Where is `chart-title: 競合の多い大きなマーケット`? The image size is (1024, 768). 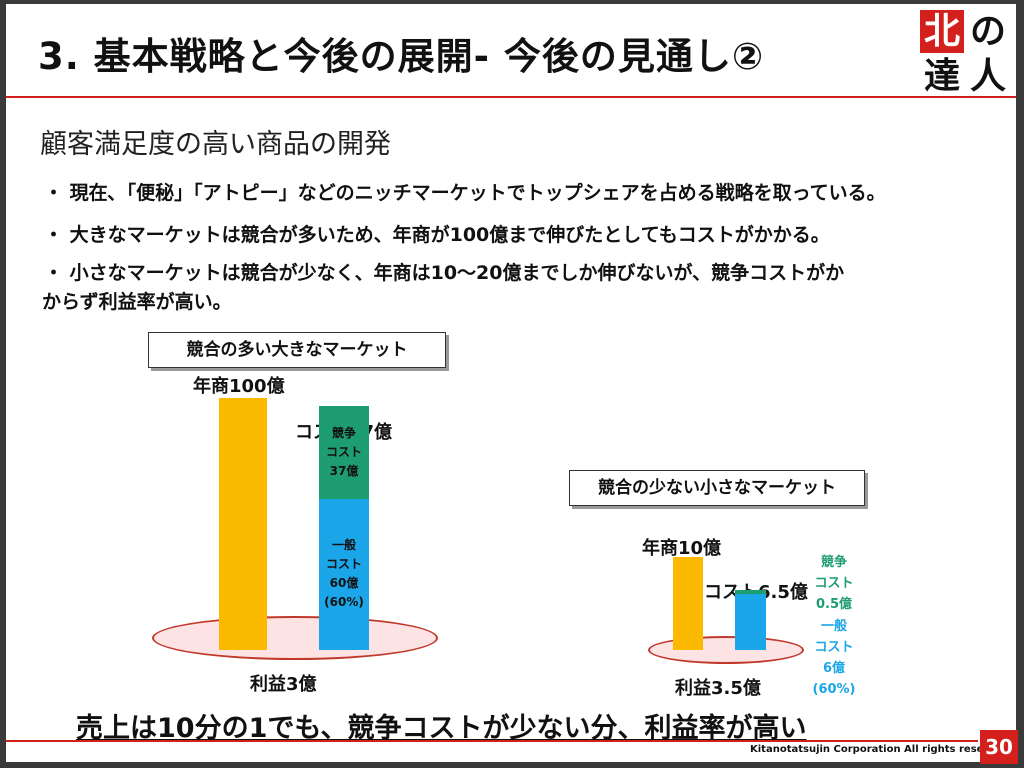
chart-title: 競合の多い大きなマーケット is located at coordinates (297, 350).